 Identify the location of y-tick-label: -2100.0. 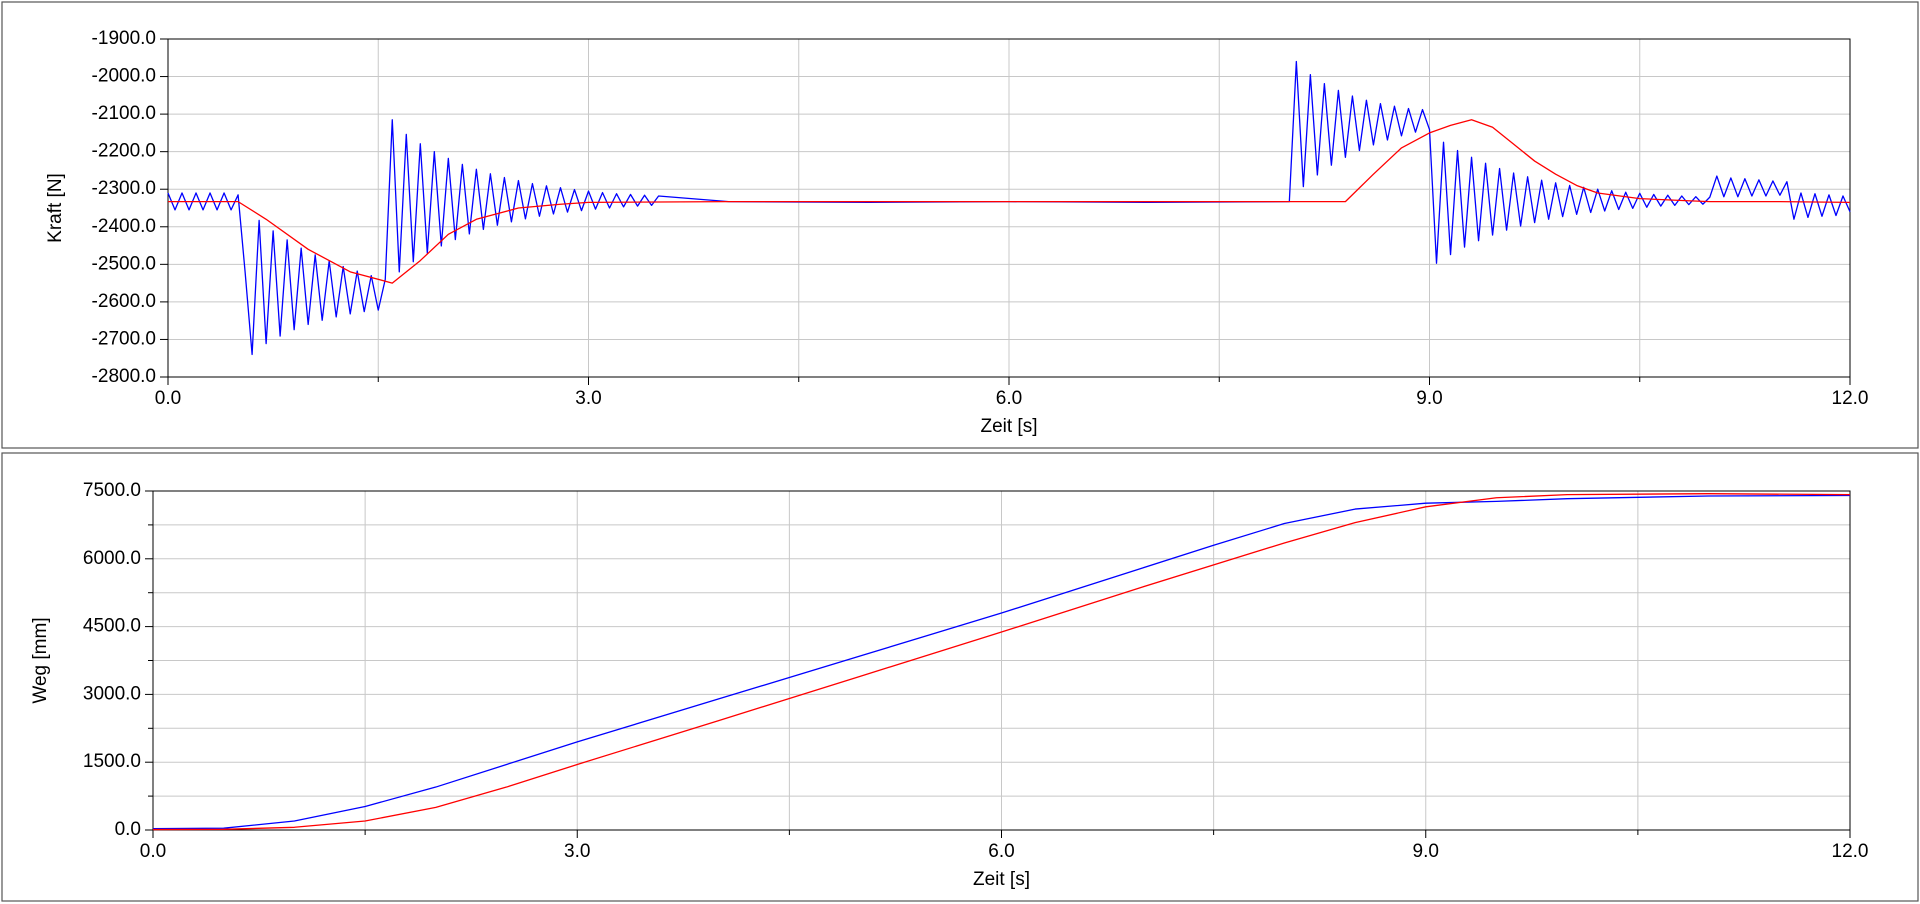
(124, 113).